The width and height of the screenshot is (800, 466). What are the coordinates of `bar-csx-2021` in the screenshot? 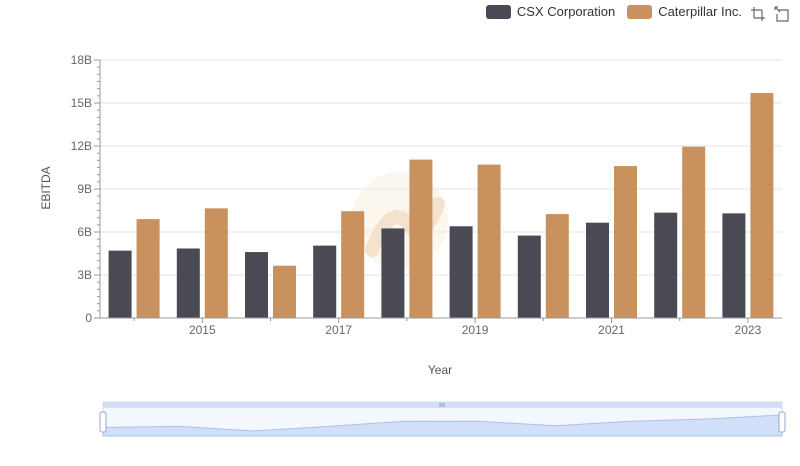 It's located at (597, 270).